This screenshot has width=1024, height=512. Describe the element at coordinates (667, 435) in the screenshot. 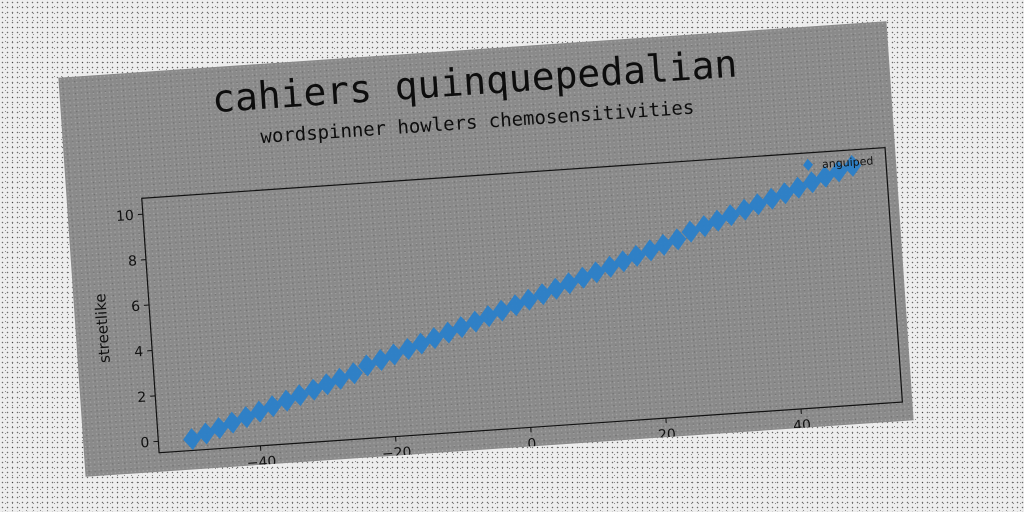

I see `x-tick-label: 20` at that location.